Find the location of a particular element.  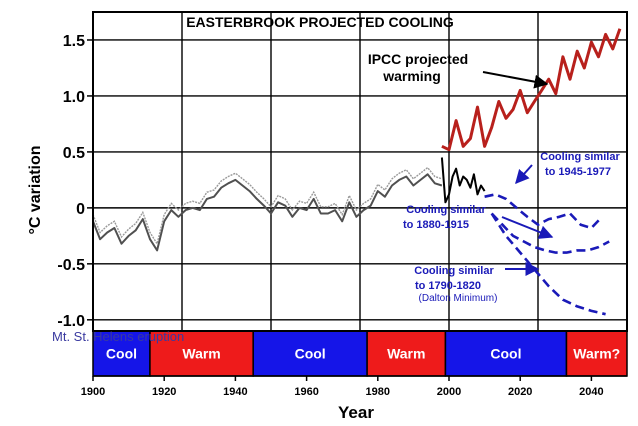

phase-label-5: Warm? is located at coordinates (596, 354).